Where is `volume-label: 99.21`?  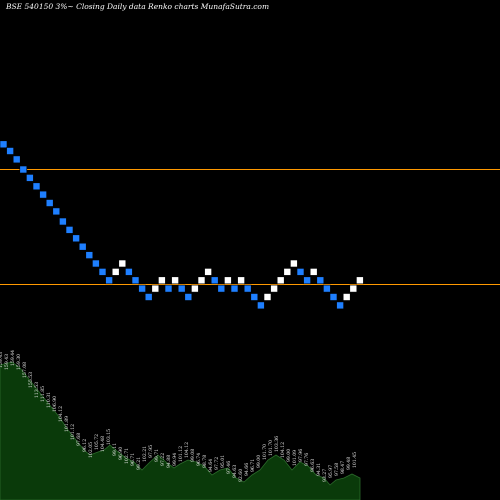 volume-label: 99.21 is located at coordinates (139, 463).